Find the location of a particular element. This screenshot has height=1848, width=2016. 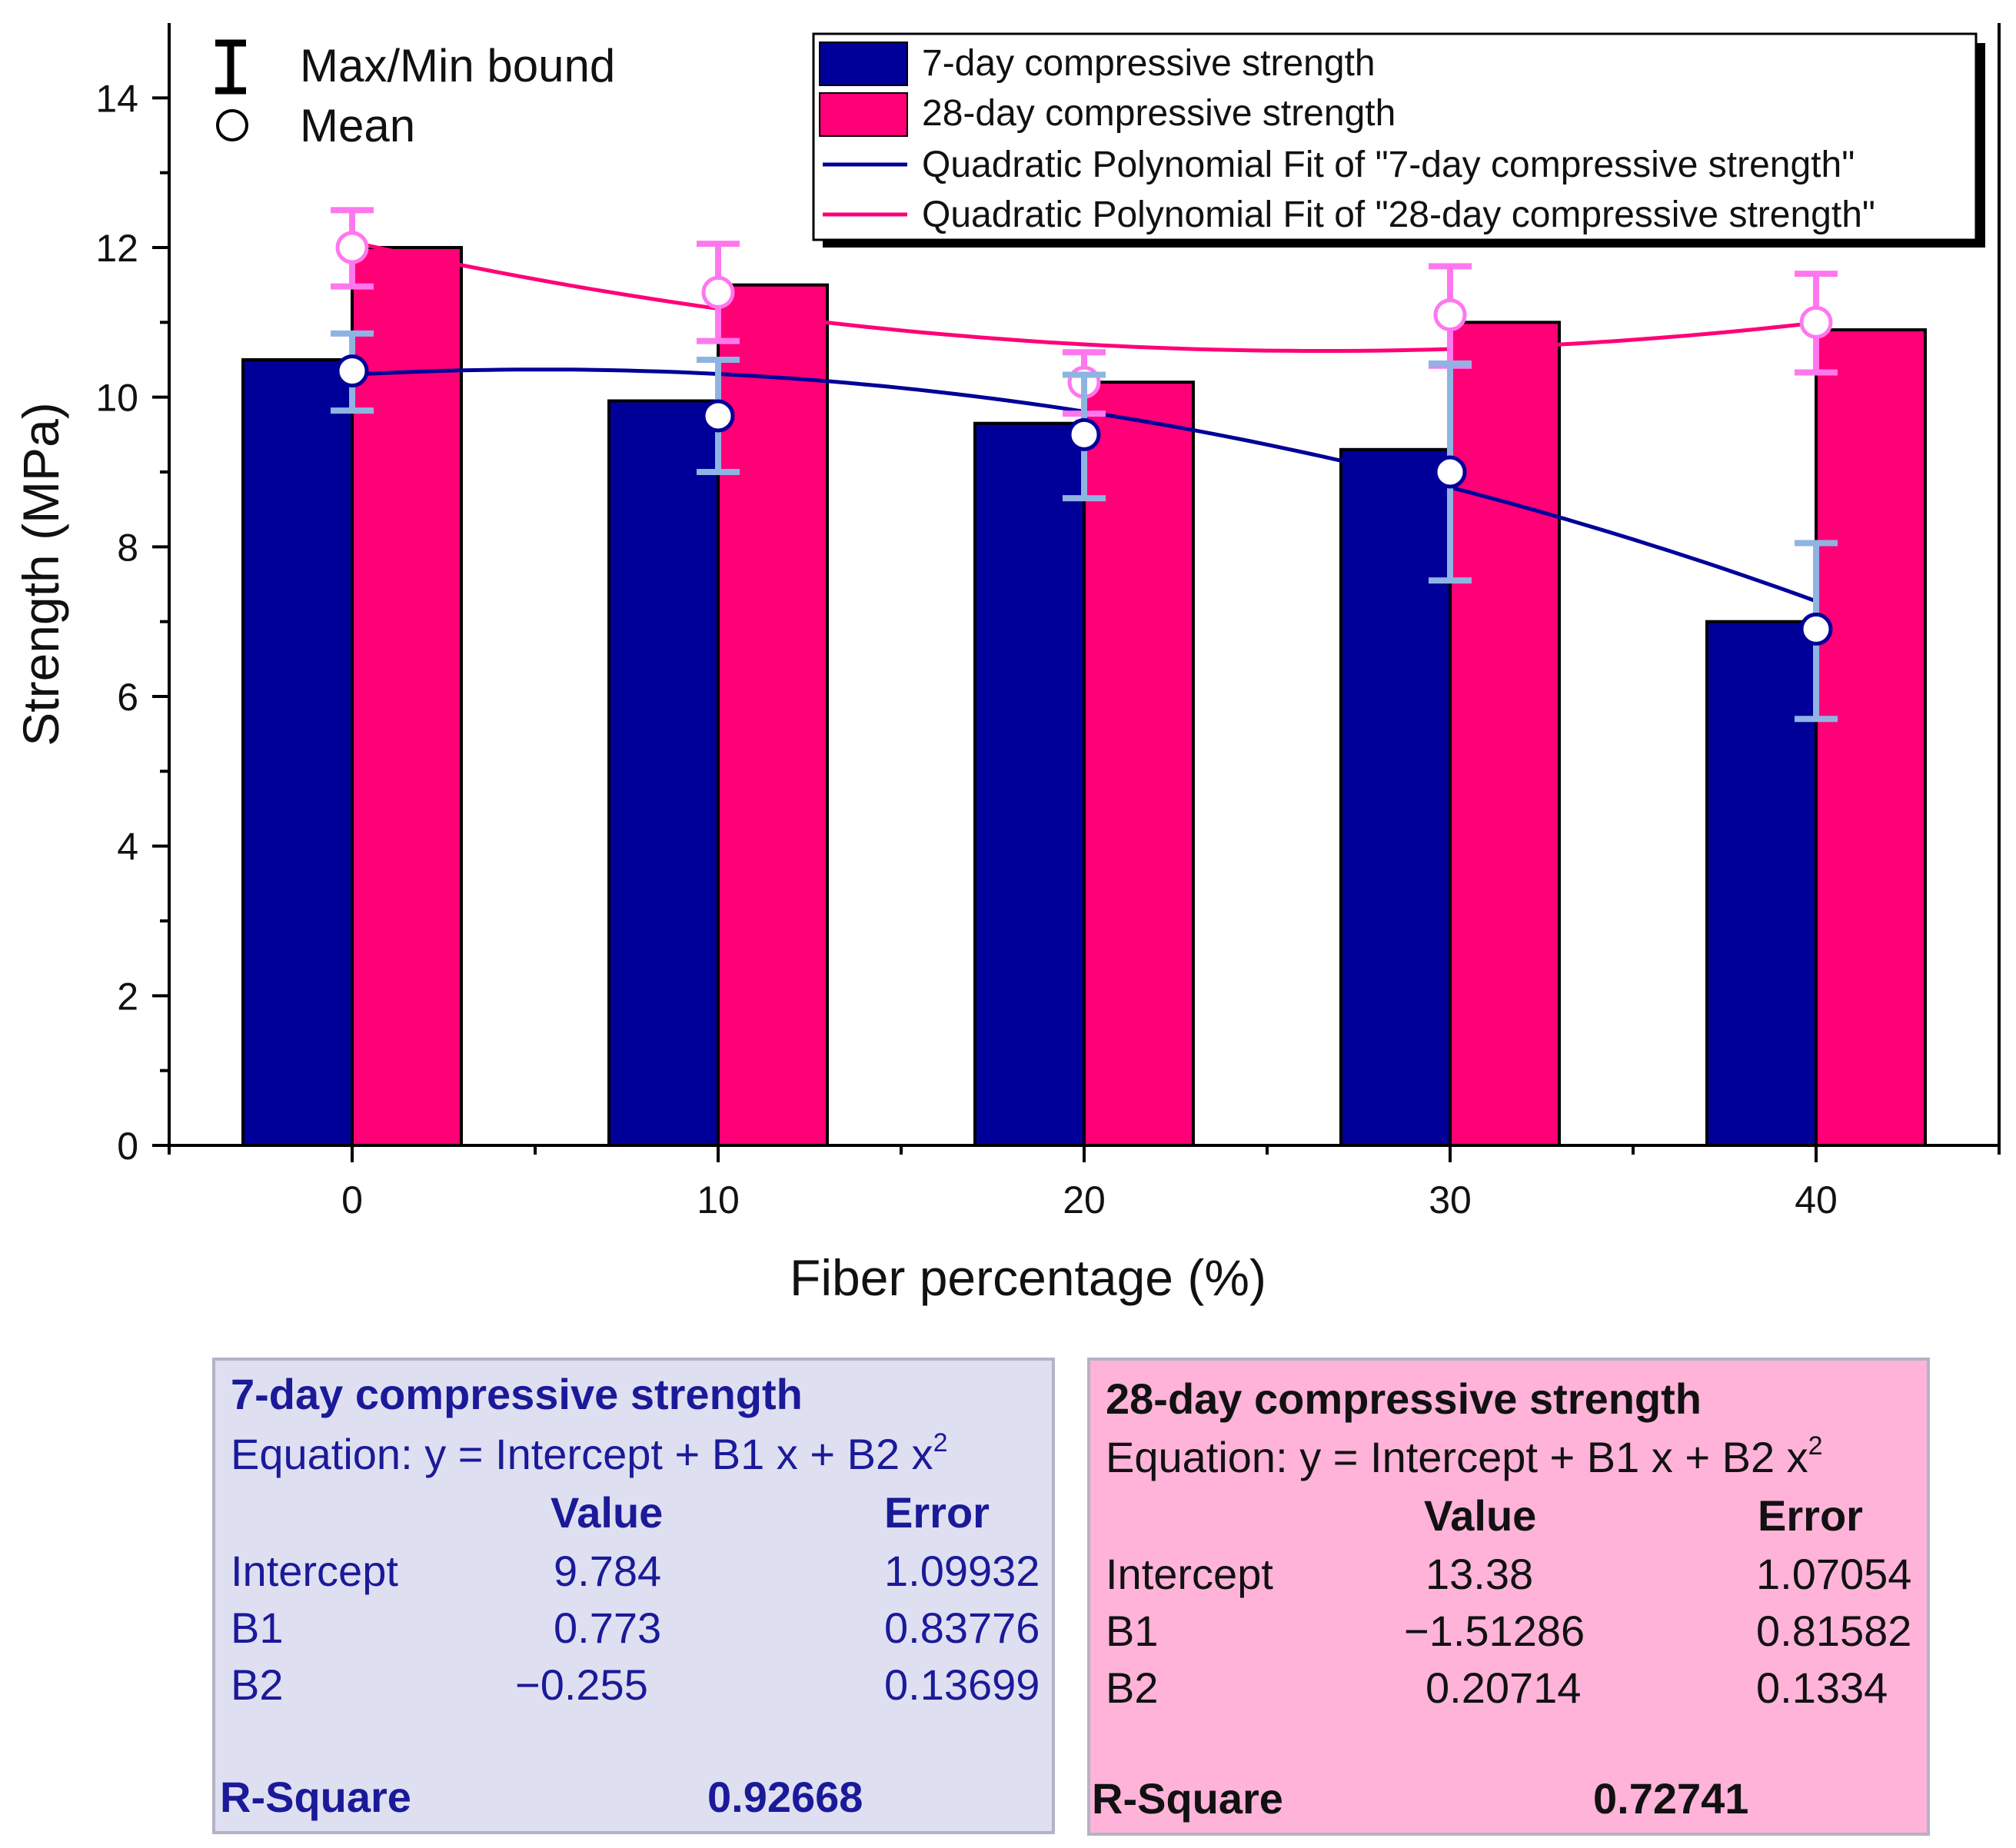

x-tick-label: 40 is located at coordinates (1816, 1199).